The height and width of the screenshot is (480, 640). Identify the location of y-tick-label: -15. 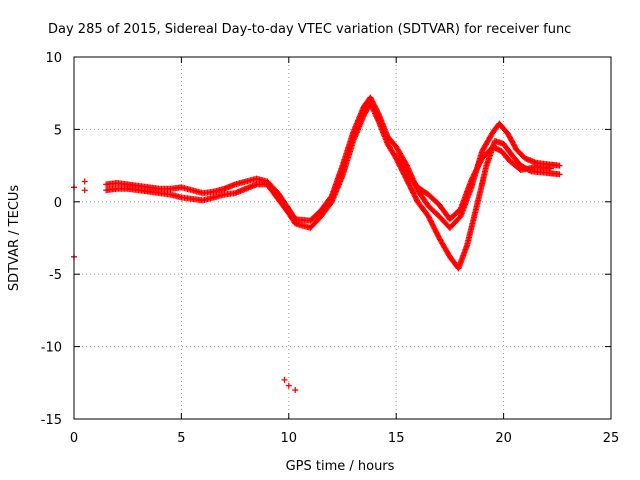
(51, 420).